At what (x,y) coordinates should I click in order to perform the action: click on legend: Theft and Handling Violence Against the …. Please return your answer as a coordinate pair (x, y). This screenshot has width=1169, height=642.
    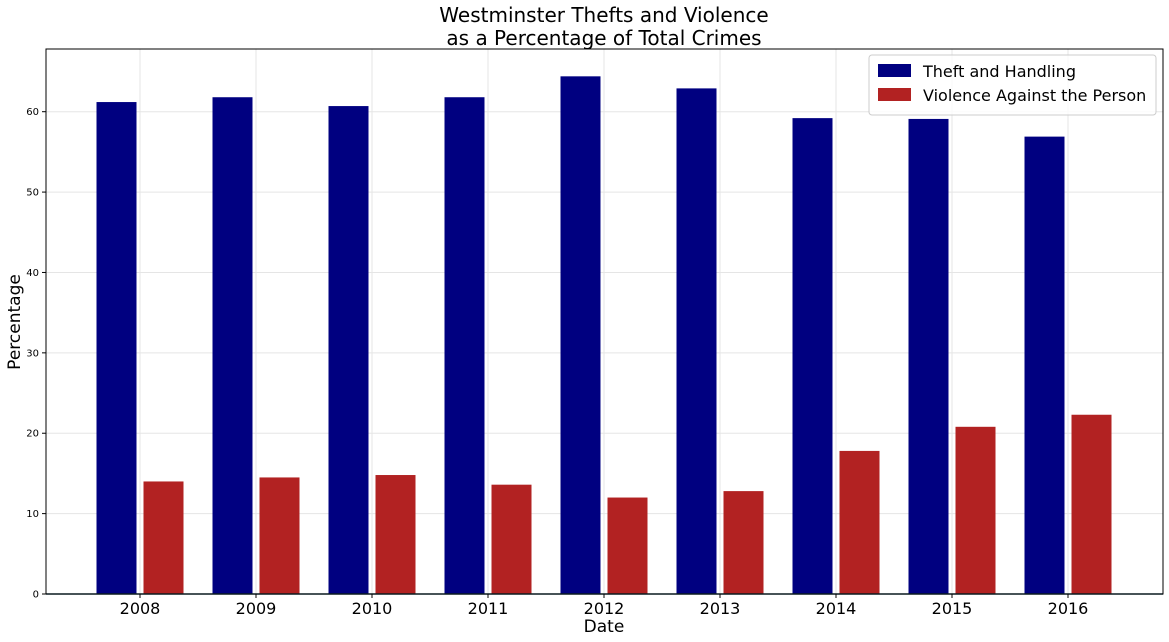
    Looking at the image, I should click on (1012, 85).